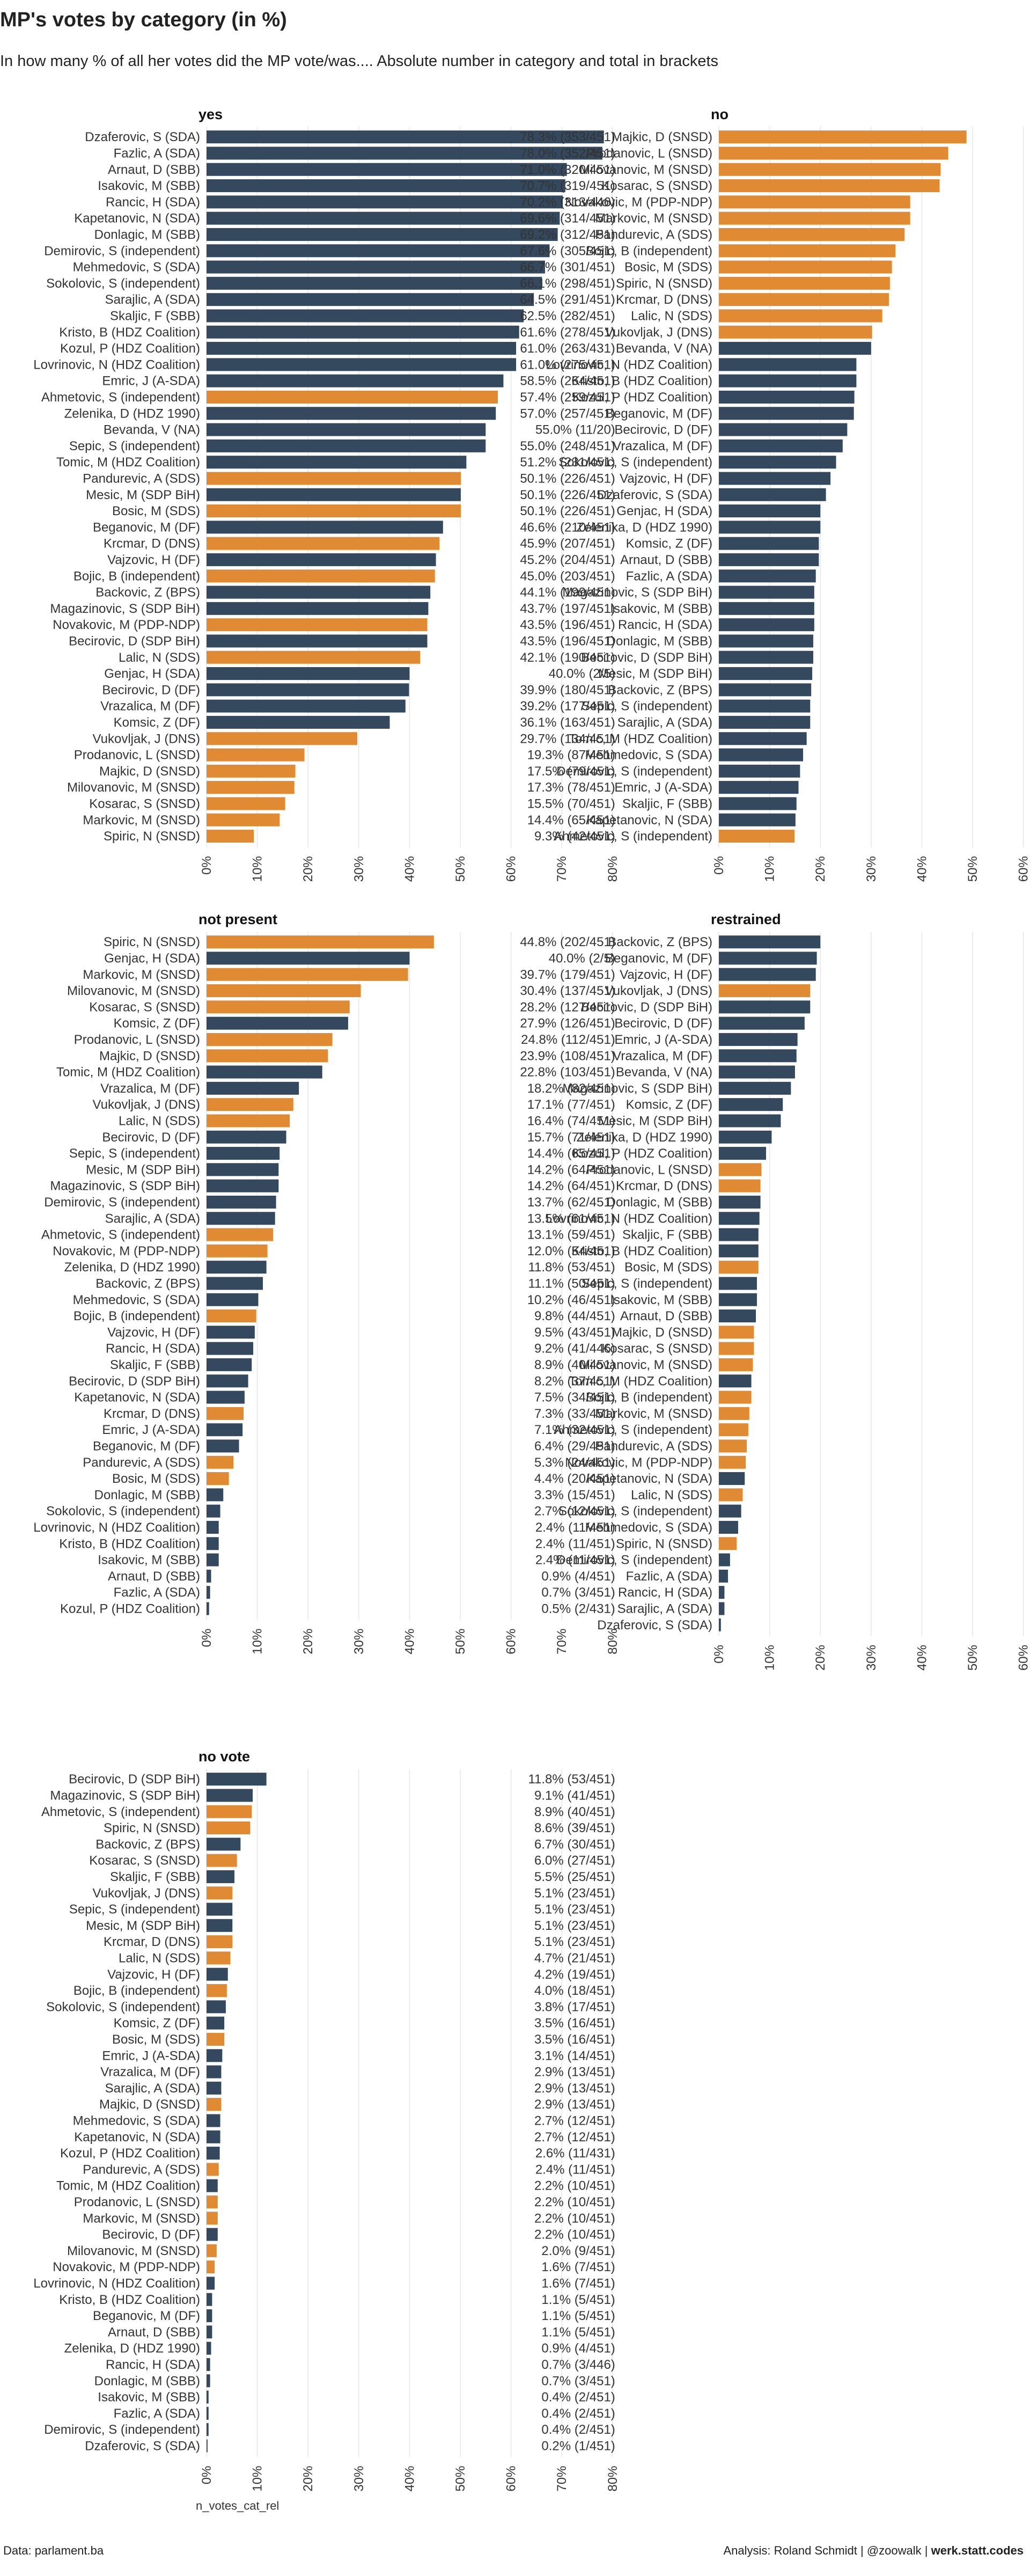  Describe the element at coordinates (571, 1137) in the screenshot. I see `data-label: 15.7% (71/451)` at that location.